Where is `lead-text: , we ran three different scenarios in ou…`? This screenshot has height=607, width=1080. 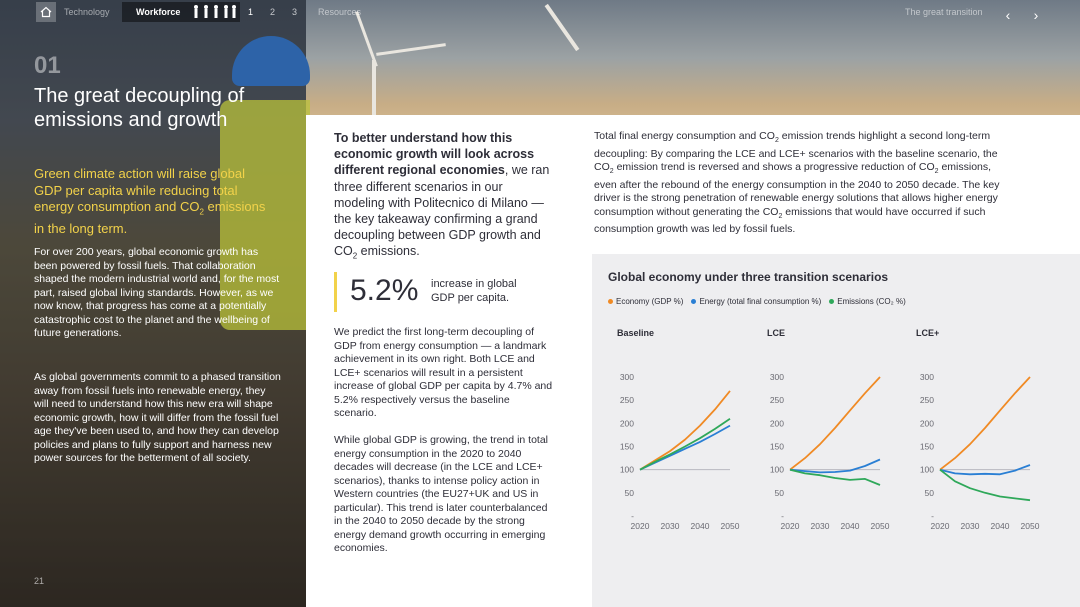 lead-text: , we ran three different scenarios in ou… is located at coordinates (442, 211).